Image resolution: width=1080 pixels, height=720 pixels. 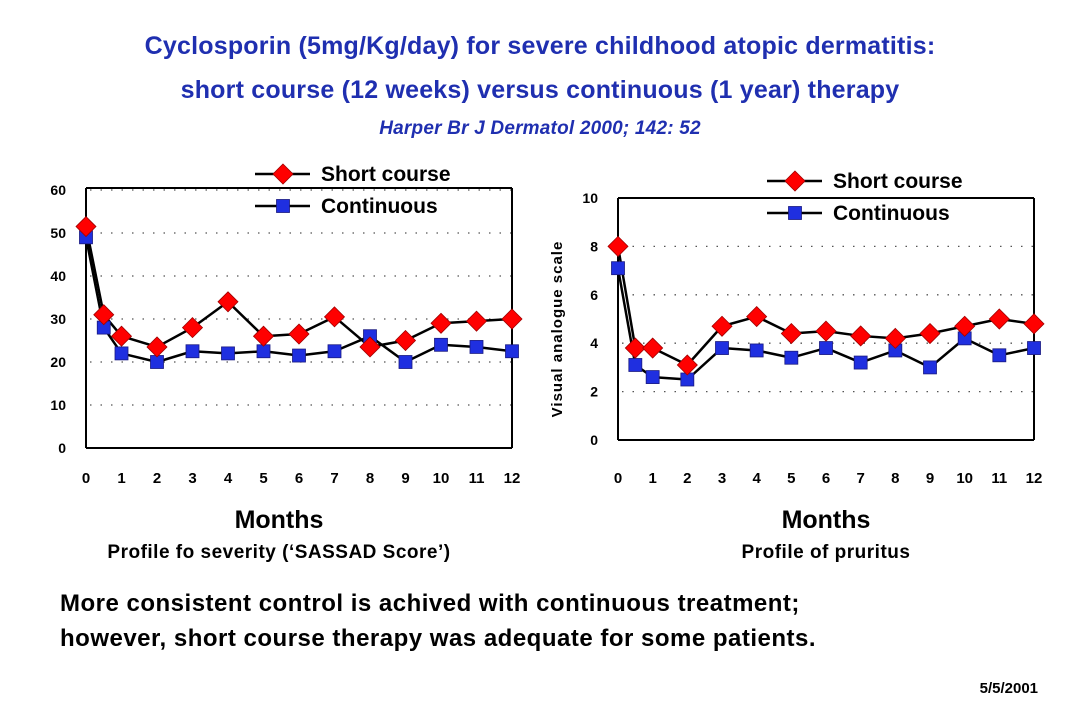 What do you see at coordinates (279, 520) in the screenshot?
I see `severity-x-axis-label: Months` at bounding box center [279, 520].